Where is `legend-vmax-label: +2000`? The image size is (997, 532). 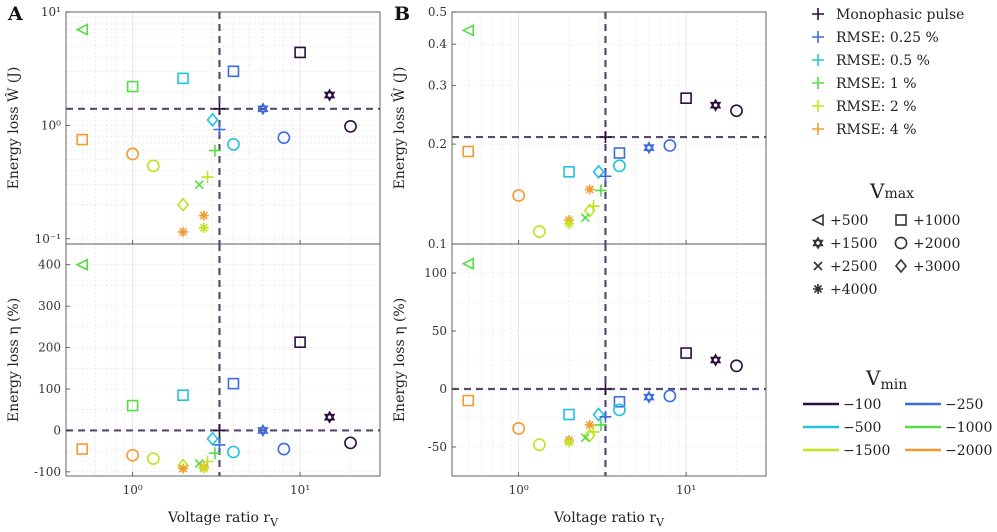
legend-vmax-label: +2000 is located at coordinates (936, 244).